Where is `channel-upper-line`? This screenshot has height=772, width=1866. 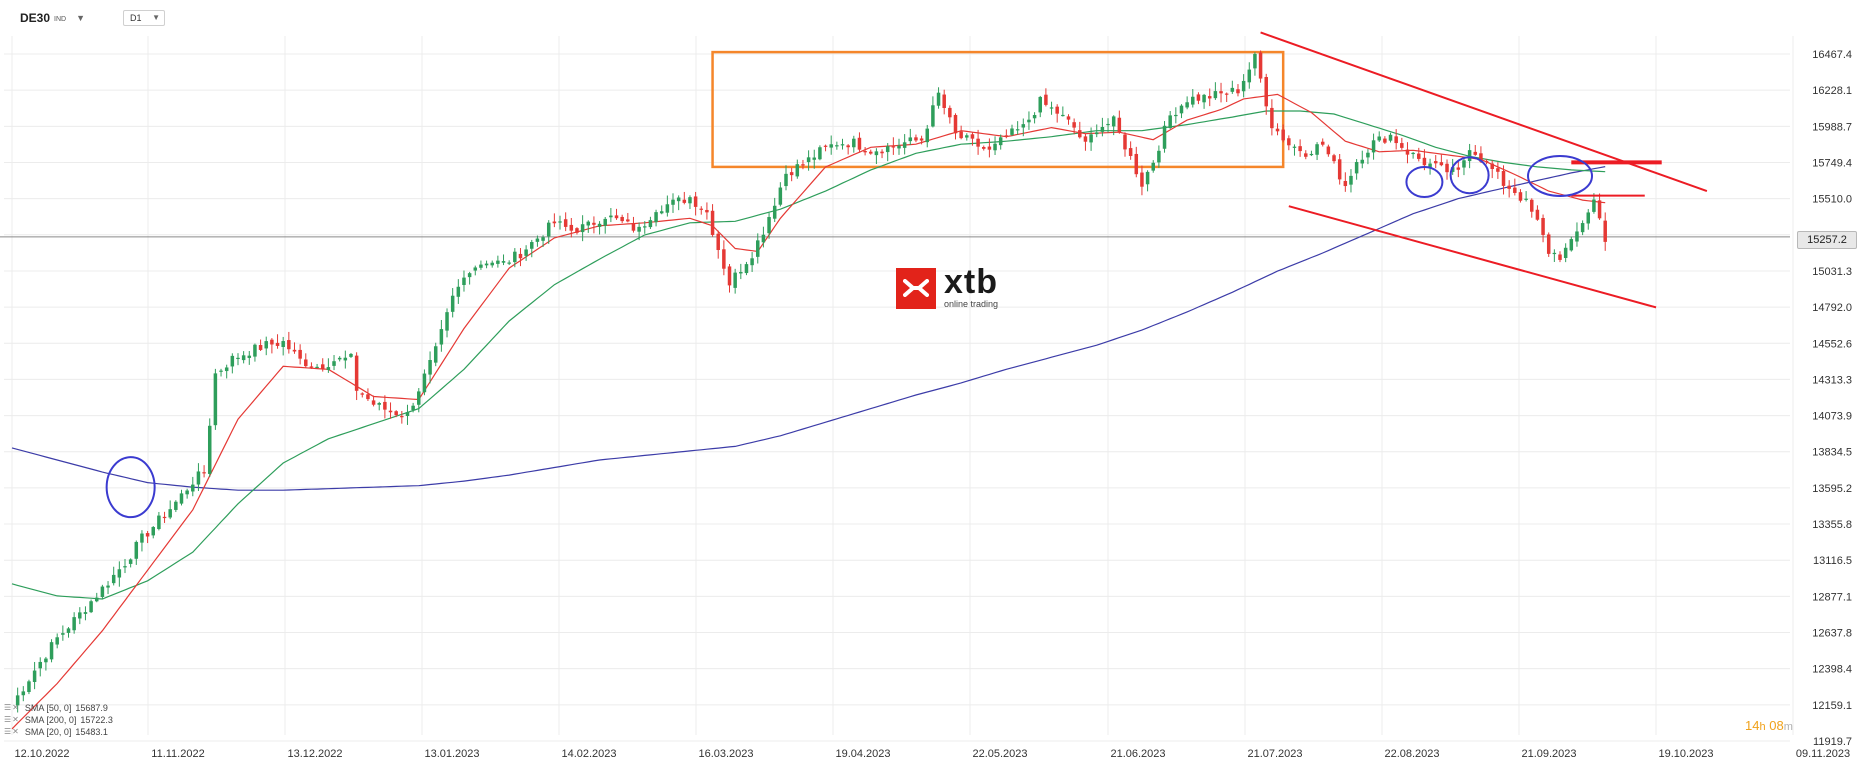 channel-upper-line is located at coordinates (1484, 112).